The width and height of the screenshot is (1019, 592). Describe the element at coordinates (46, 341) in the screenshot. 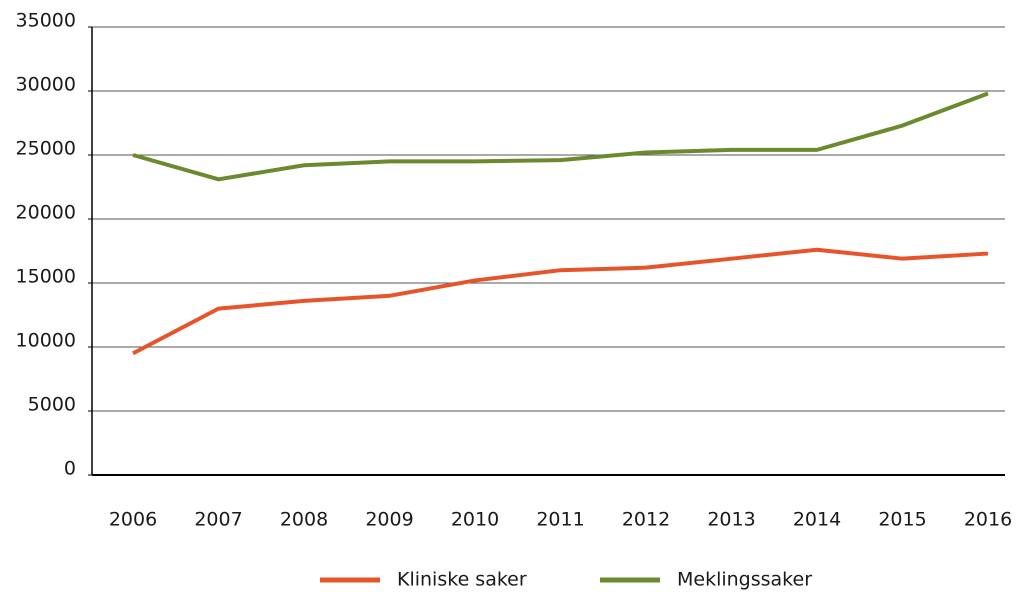

I see `y-tick-label: 10000` at that location.